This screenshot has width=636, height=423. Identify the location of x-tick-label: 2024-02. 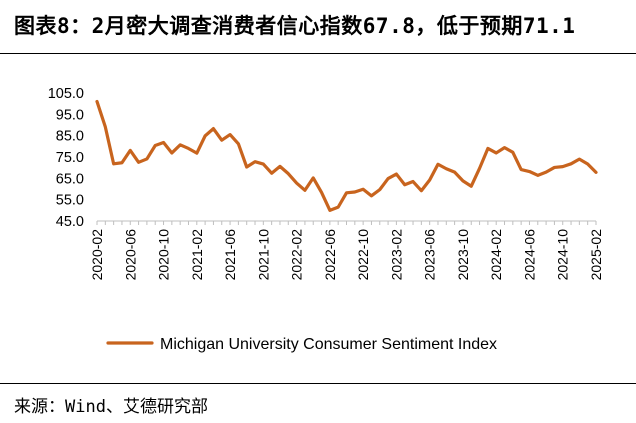
(496, 255).